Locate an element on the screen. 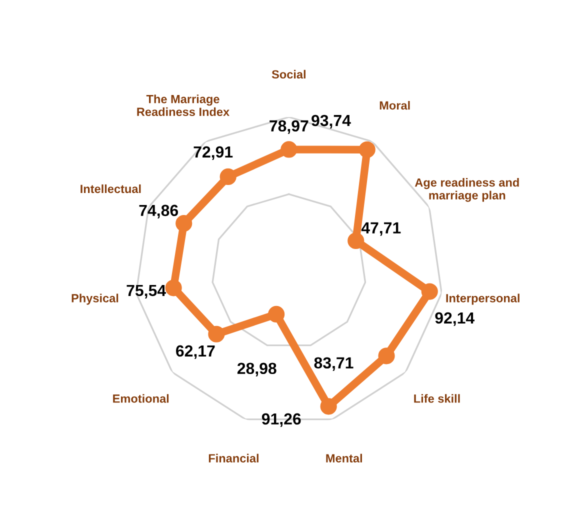  text: 78,97 is located at coordinates (289, 127).